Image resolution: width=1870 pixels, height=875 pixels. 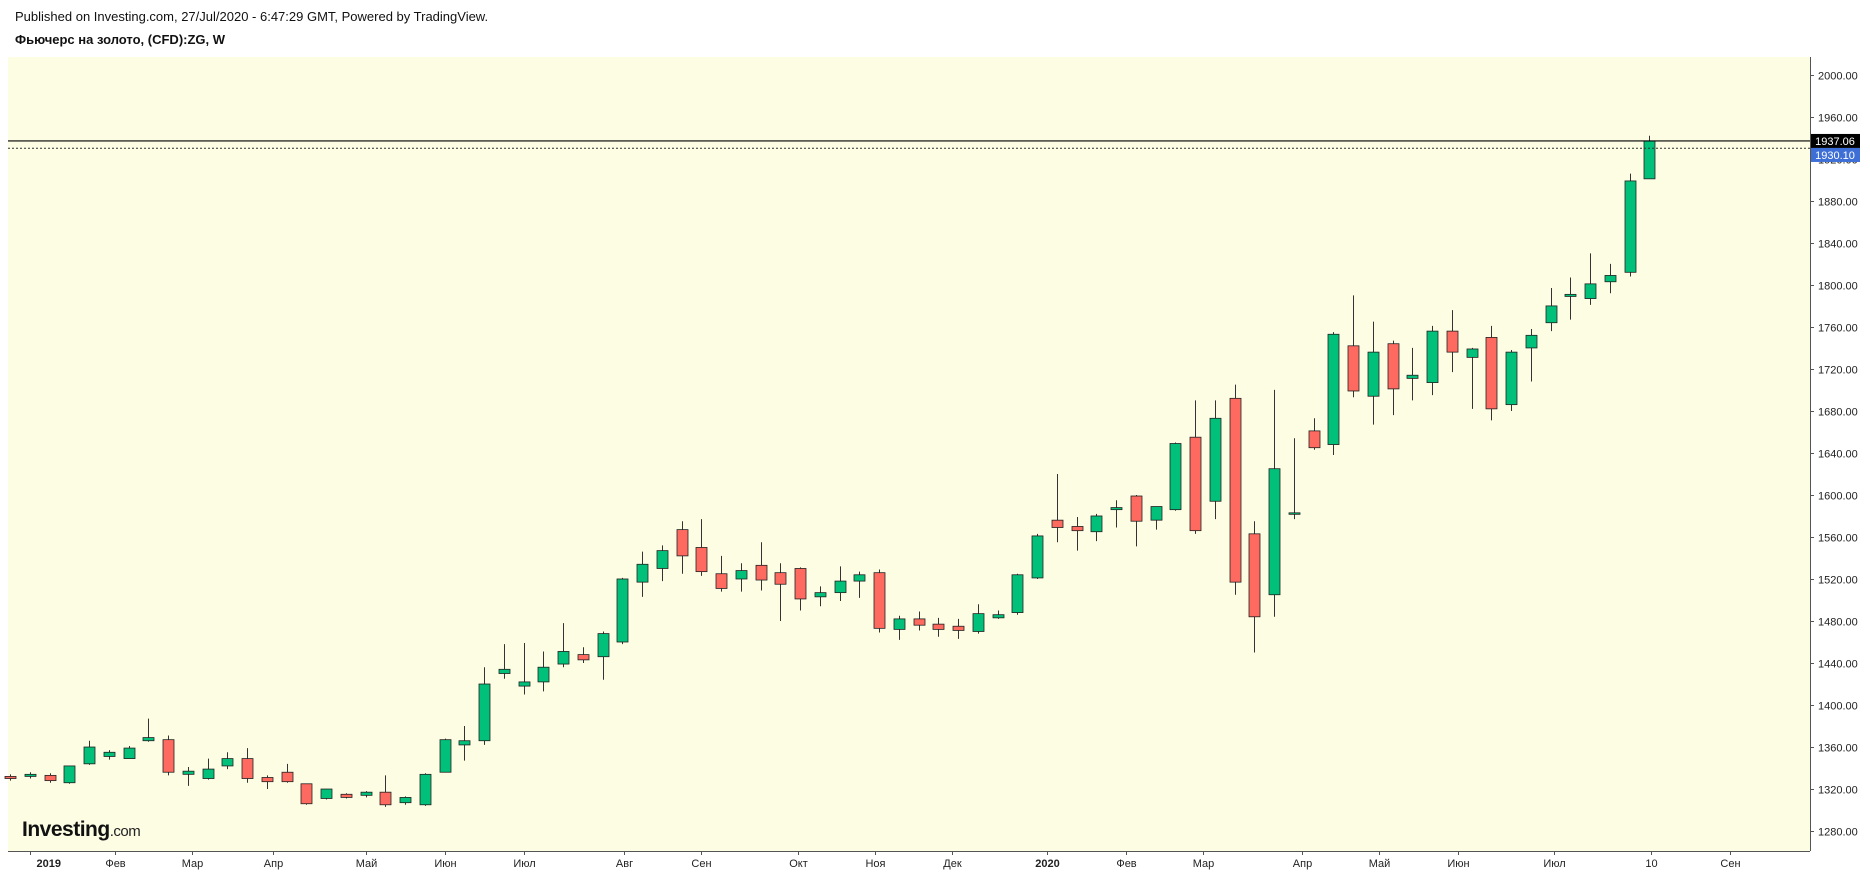 What do you see at coordinates (952, 864) in the screenshot?
I see `time-tick-label: Дек` at bounding box center [952, 864].